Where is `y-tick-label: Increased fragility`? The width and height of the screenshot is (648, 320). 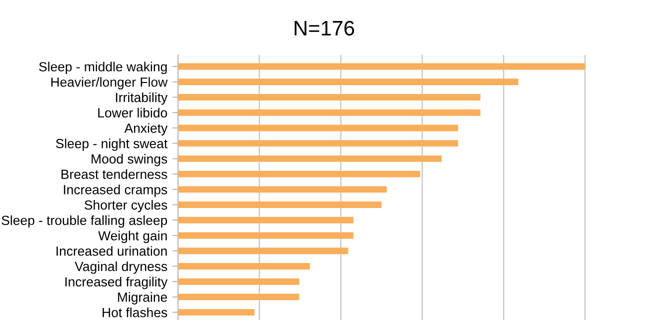
y-tick-label: Increased fragility is located at coordinates (116, 283).